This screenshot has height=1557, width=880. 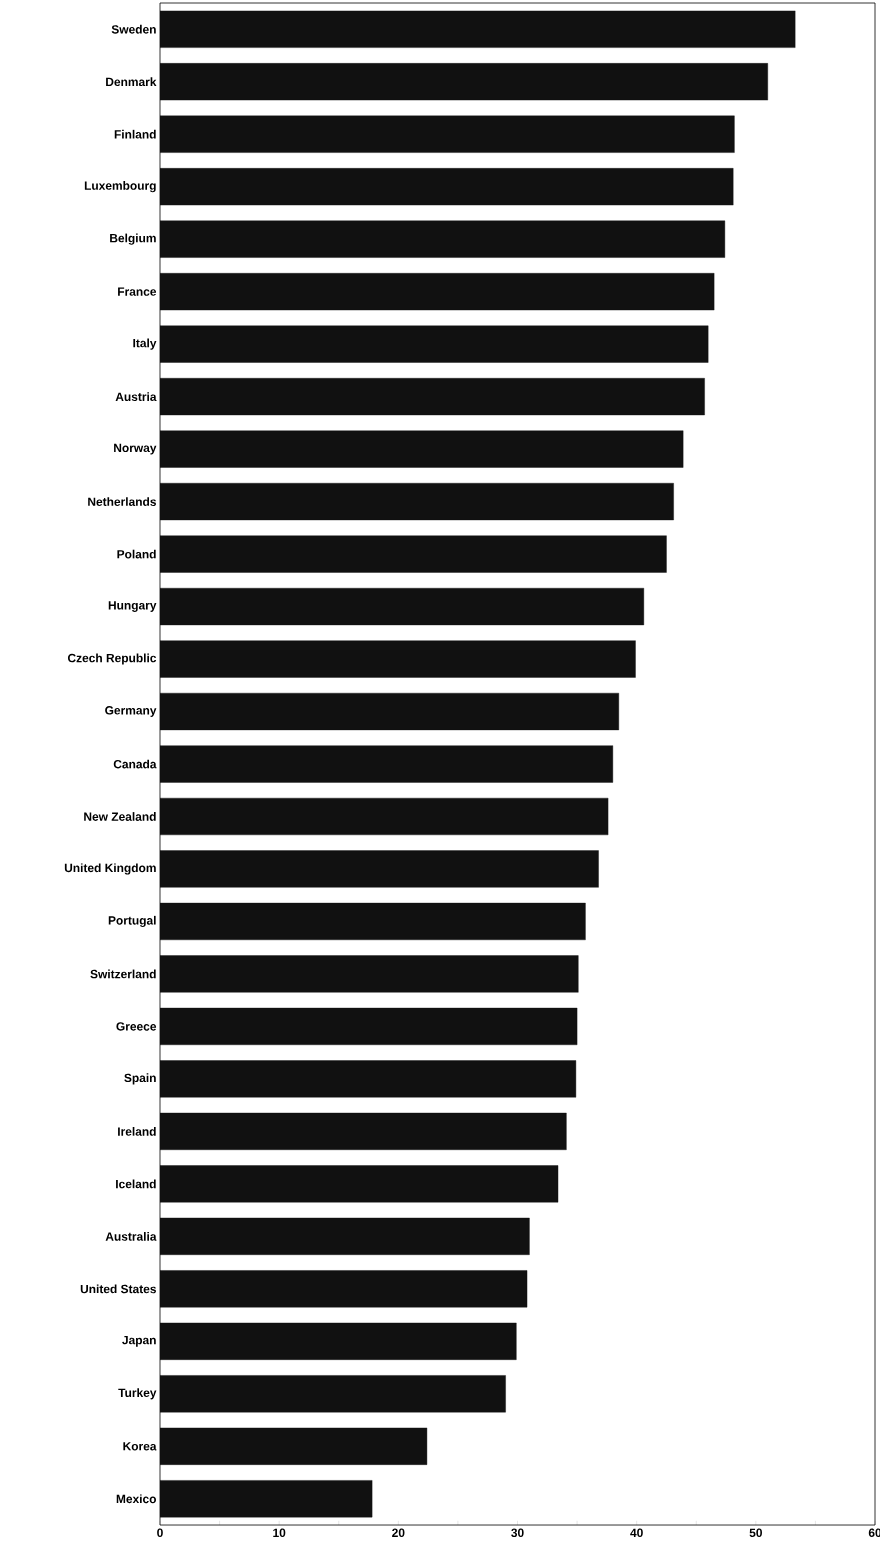 I want to click on y-tick-label: Norway, so click(x=135, y=449).